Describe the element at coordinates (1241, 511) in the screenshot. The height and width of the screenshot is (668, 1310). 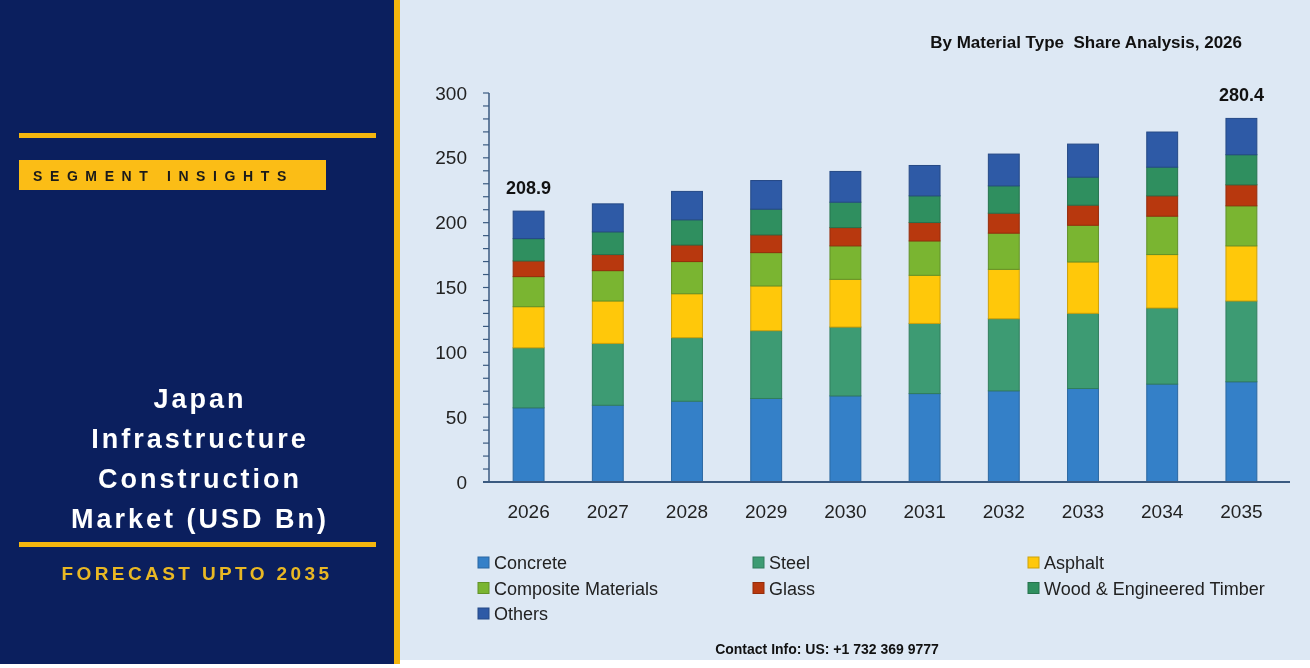
I see `x-tick-label: 2035` at that location.